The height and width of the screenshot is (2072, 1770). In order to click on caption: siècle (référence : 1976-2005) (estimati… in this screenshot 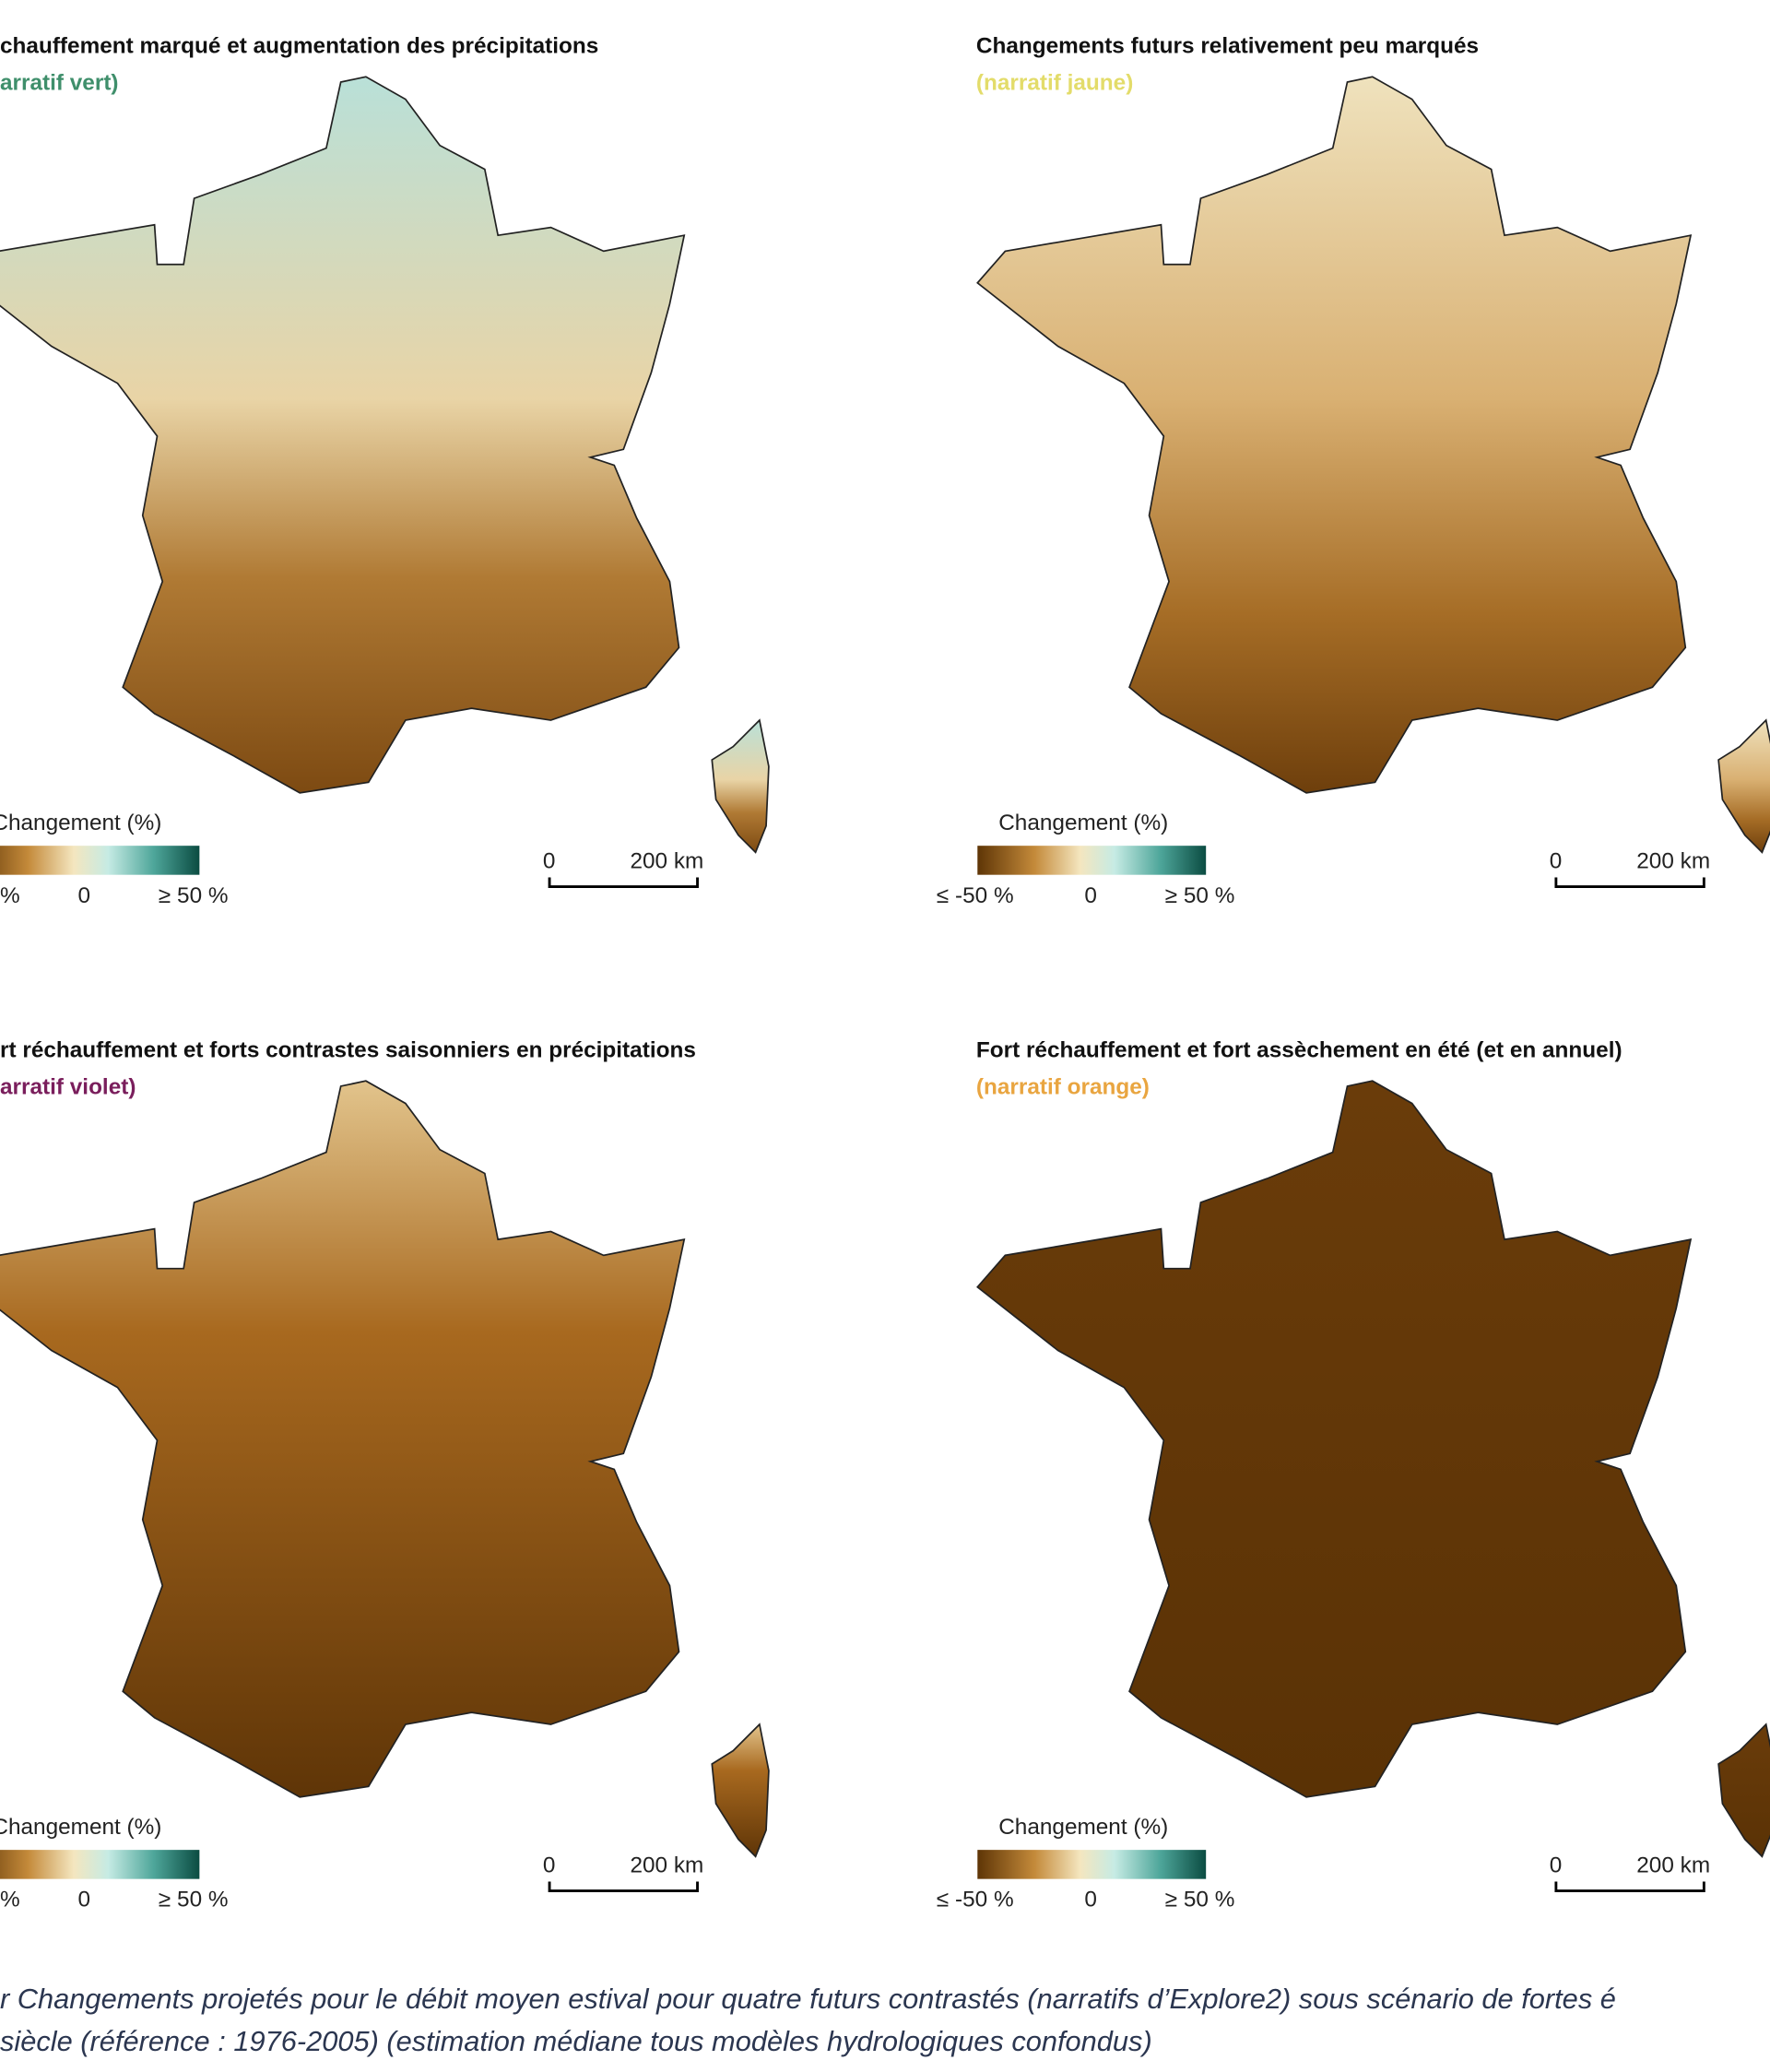, I will do `click(576, 2041)`.